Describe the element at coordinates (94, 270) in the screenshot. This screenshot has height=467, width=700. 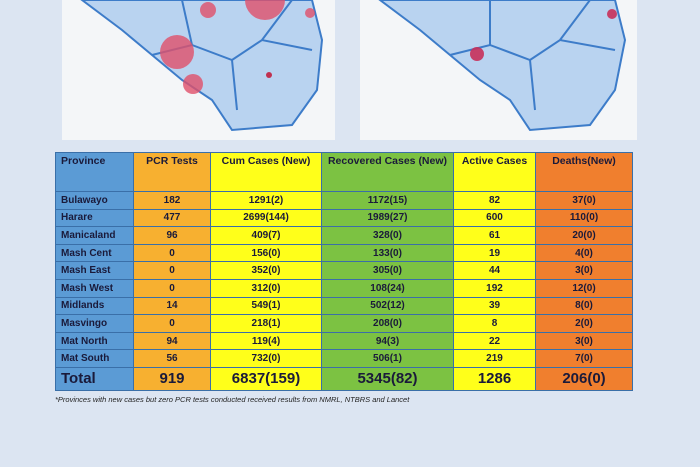
I see `table-cell: Mash East` at that location.